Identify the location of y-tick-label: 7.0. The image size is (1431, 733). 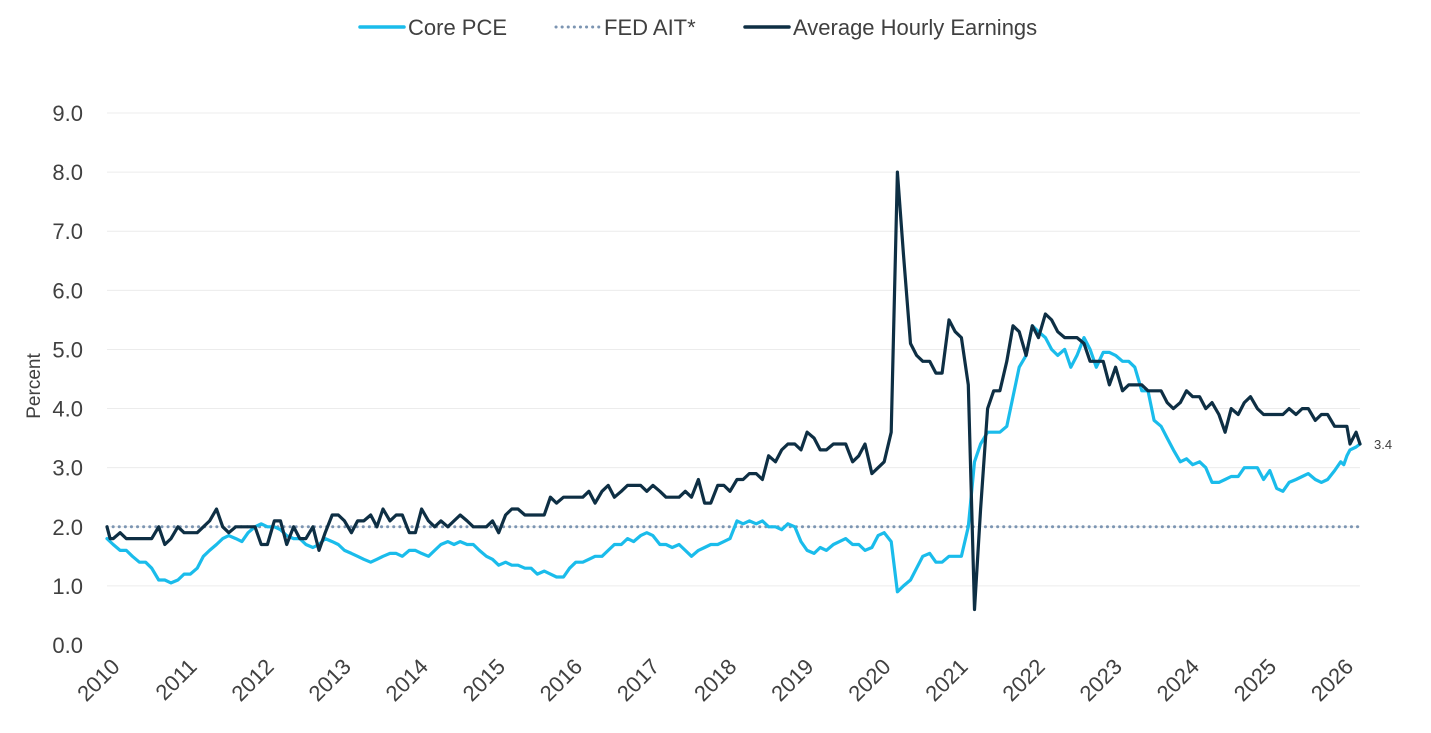
(67, 231).